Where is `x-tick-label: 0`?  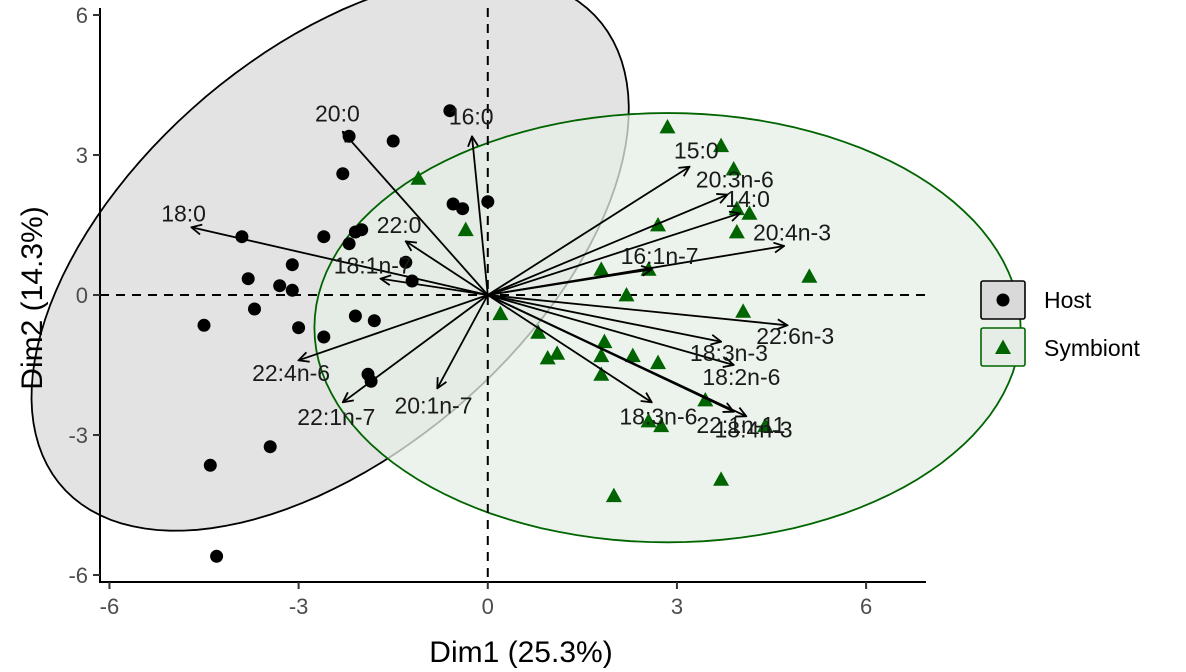
x-tick-label: 0 is located at coordinates (488, 606).